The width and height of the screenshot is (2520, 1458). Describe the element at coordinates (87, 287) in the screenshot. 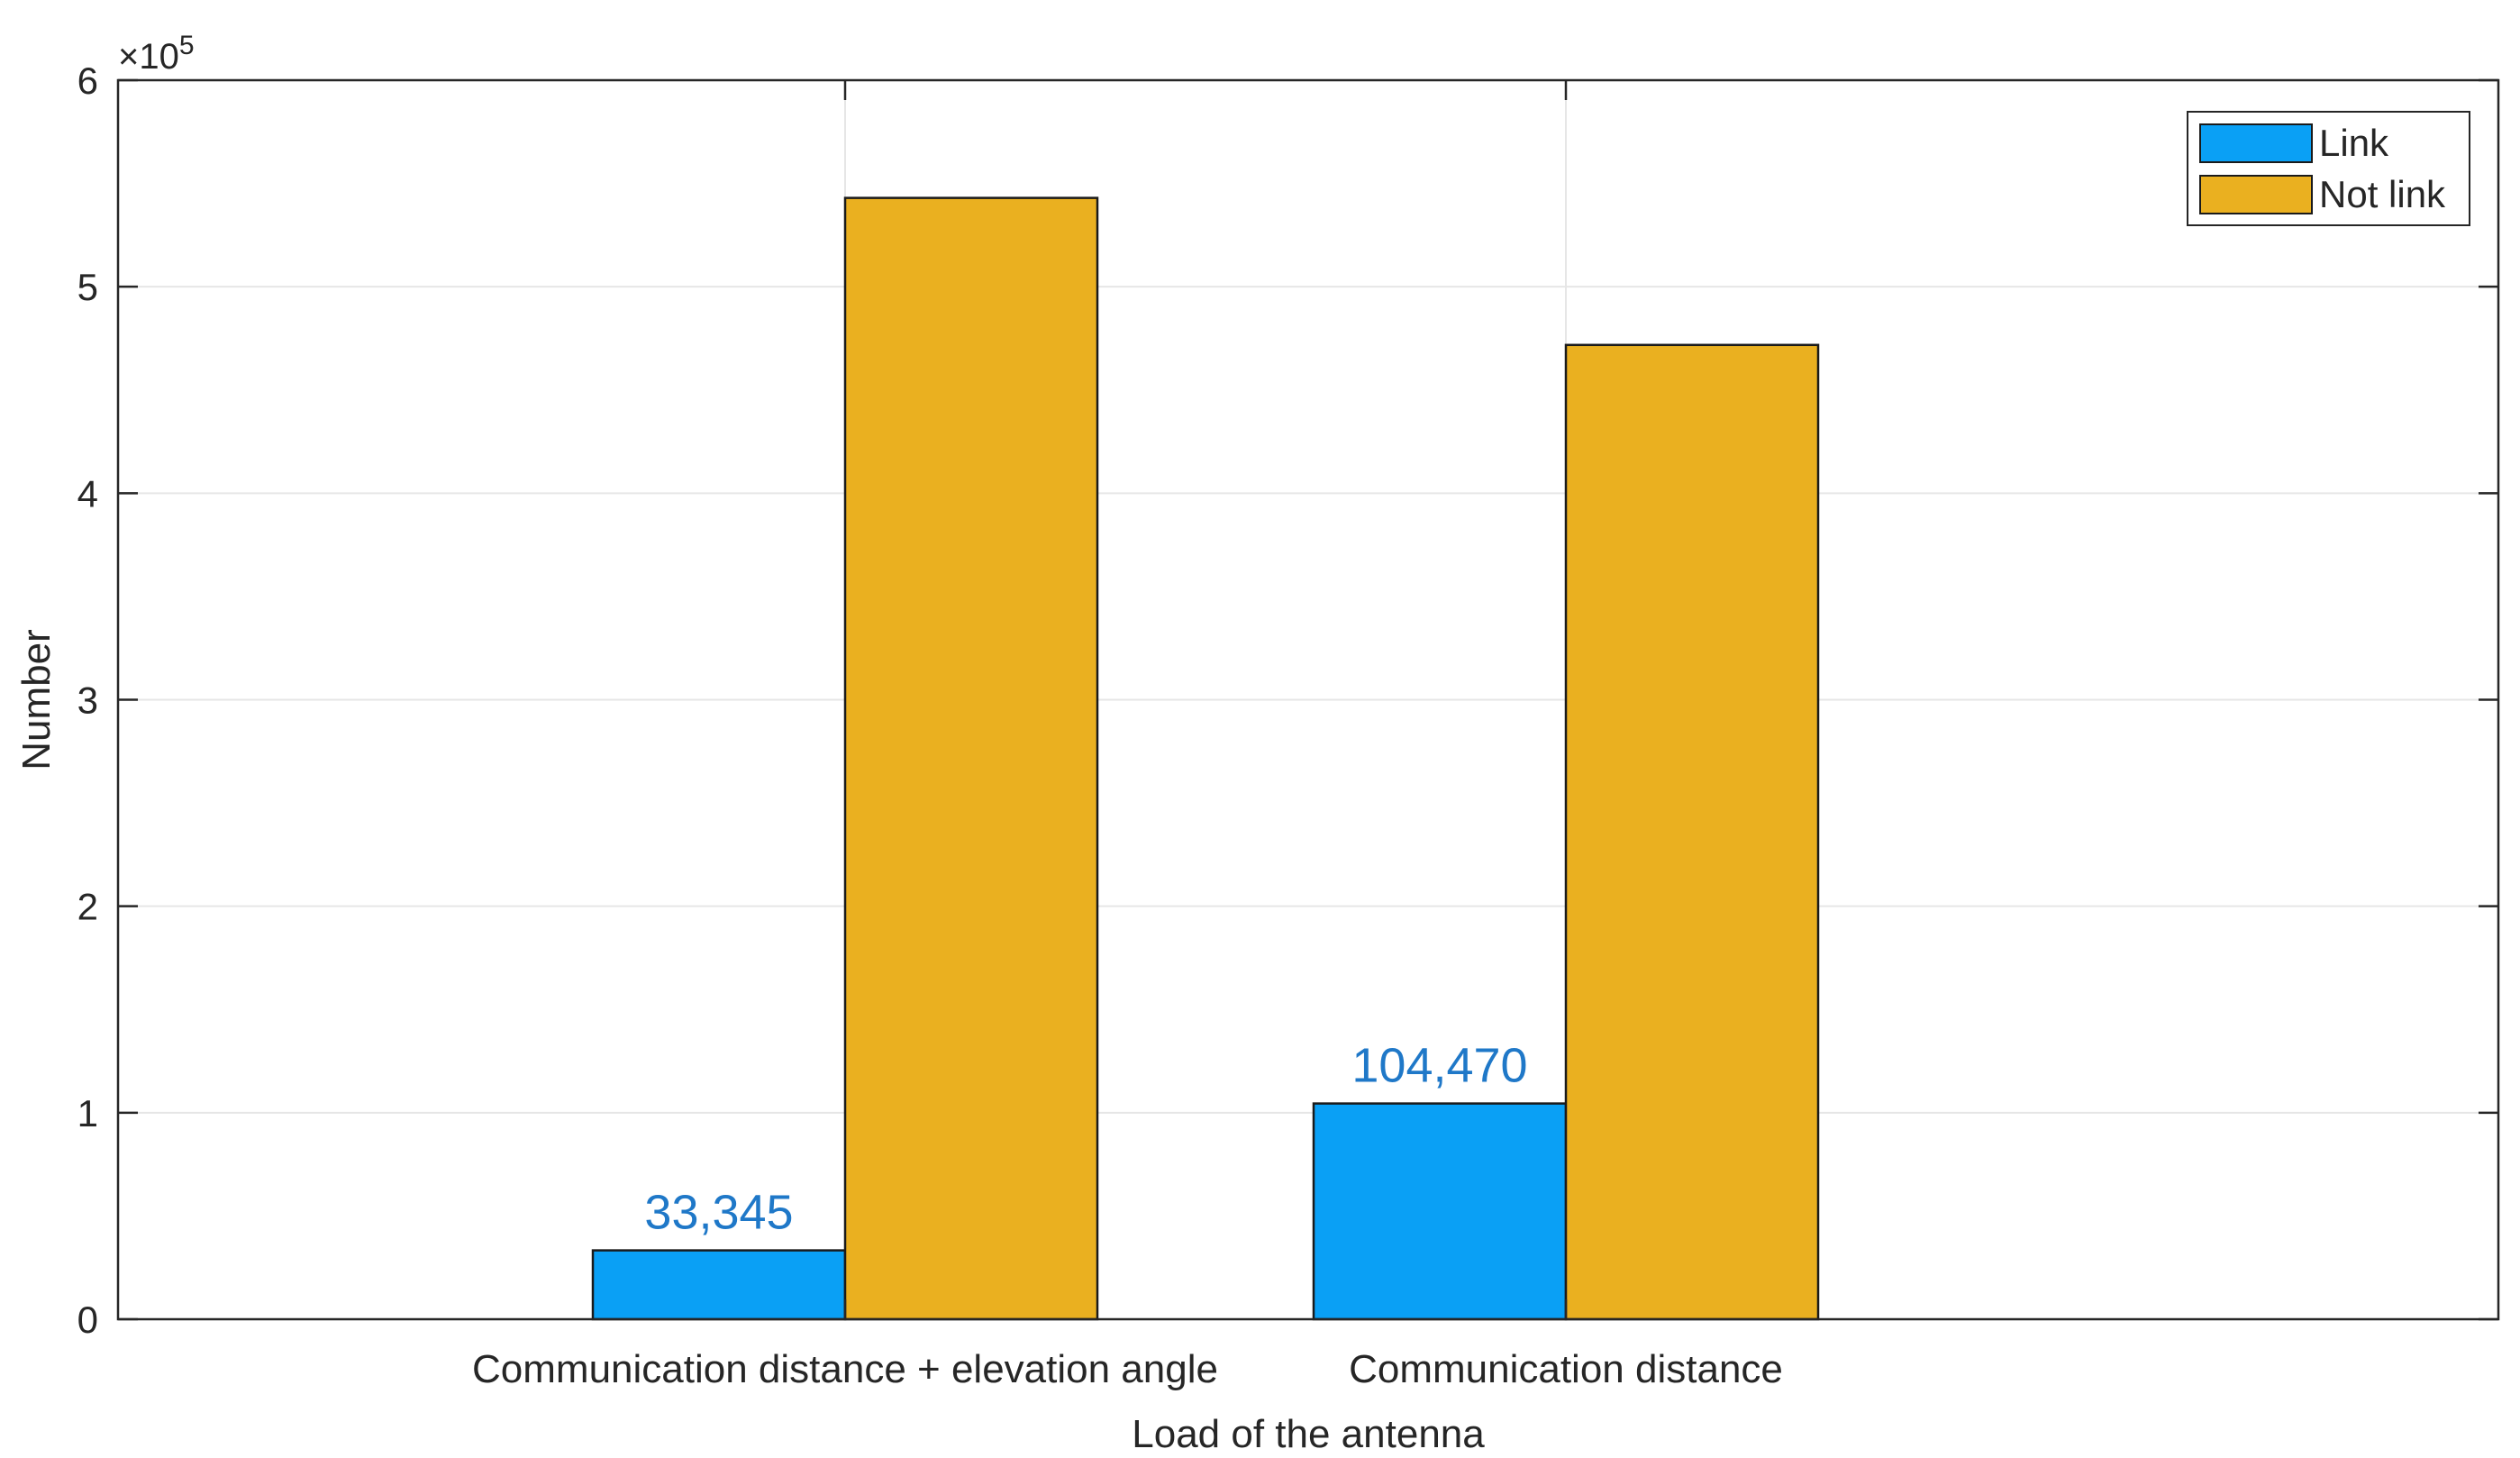

I see `y-tick-label: 5` at that location.